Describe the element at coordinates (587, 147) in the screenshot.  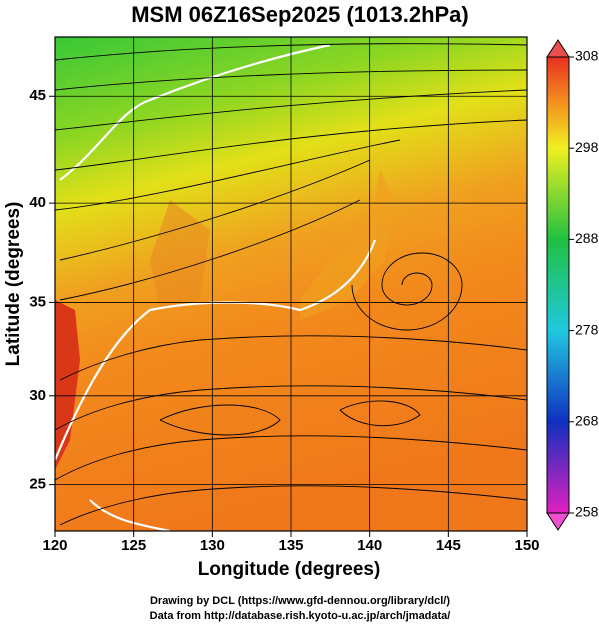
I see `colorbar-tick-label: 298` at that location.